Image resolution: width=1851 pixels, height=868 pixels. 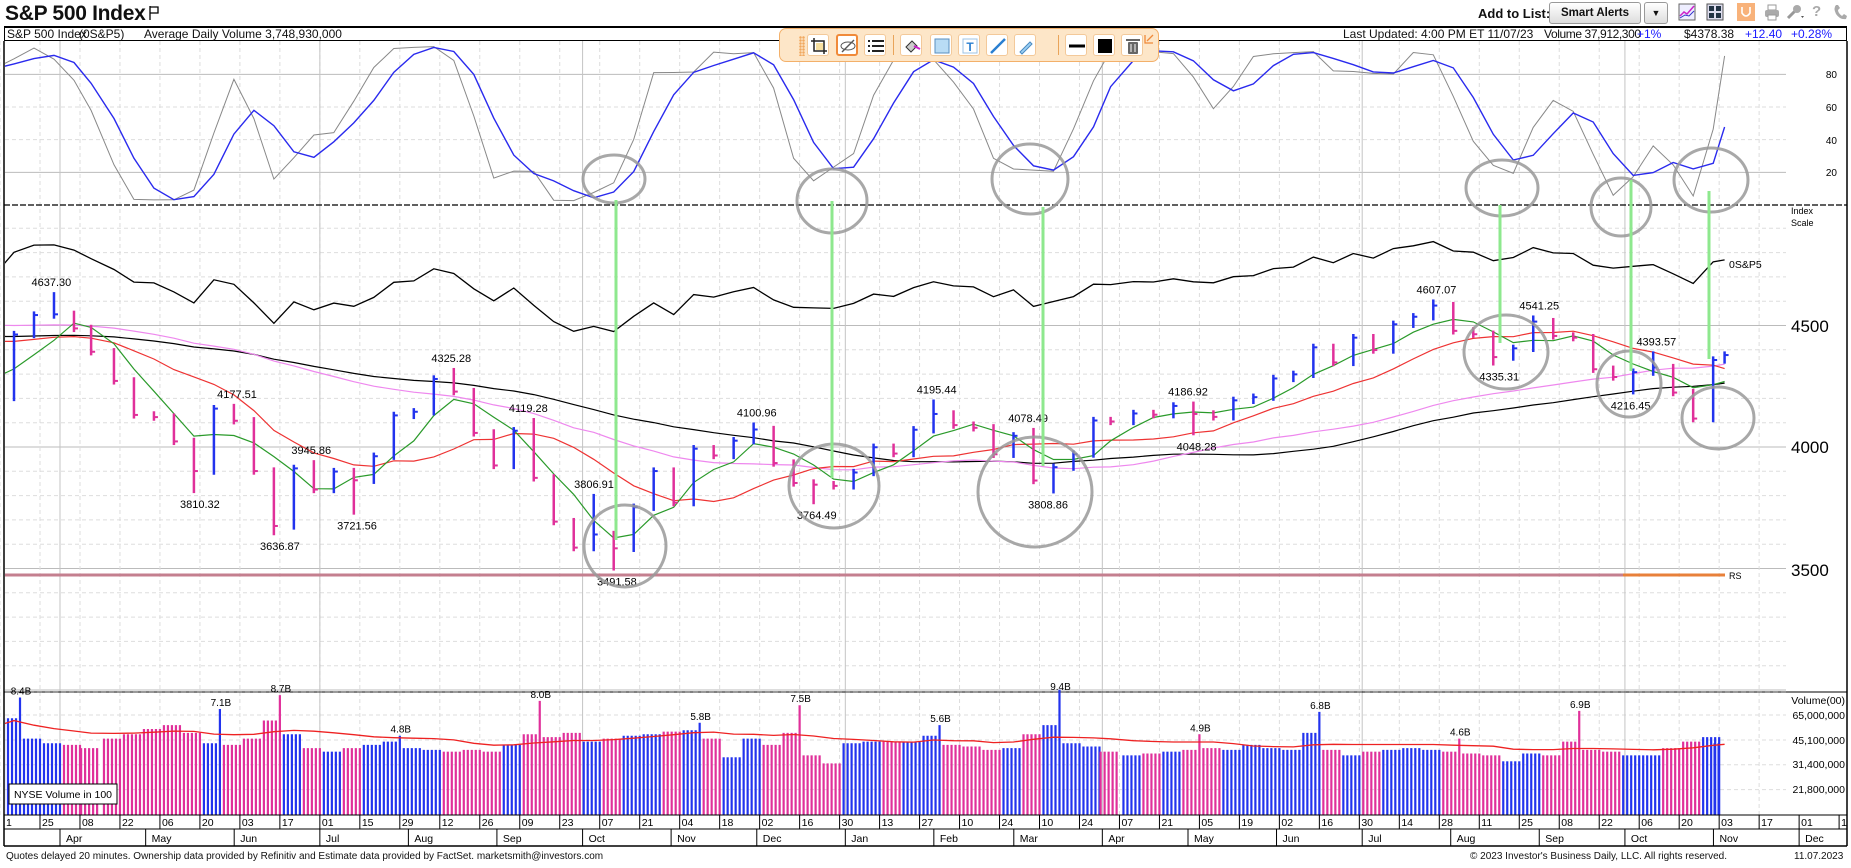 I want to click on crop-tool-button, so click(x=818, y=45).